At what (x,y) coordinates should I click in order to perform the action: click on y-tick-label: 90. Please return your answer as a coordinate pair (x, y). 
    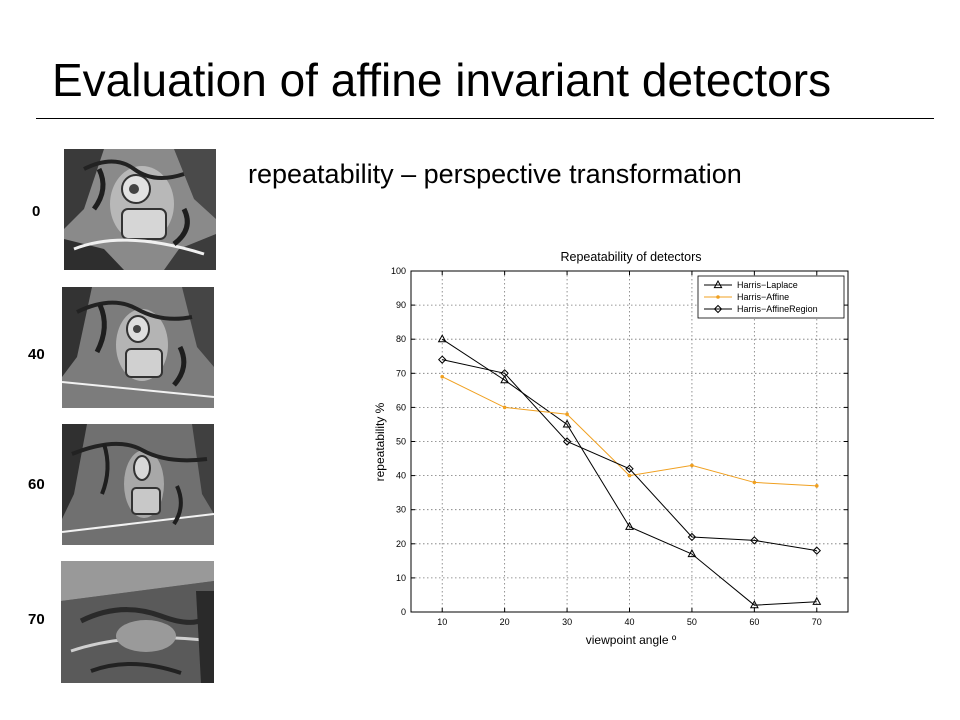
    Looking at the image, I should click on (401, 305).